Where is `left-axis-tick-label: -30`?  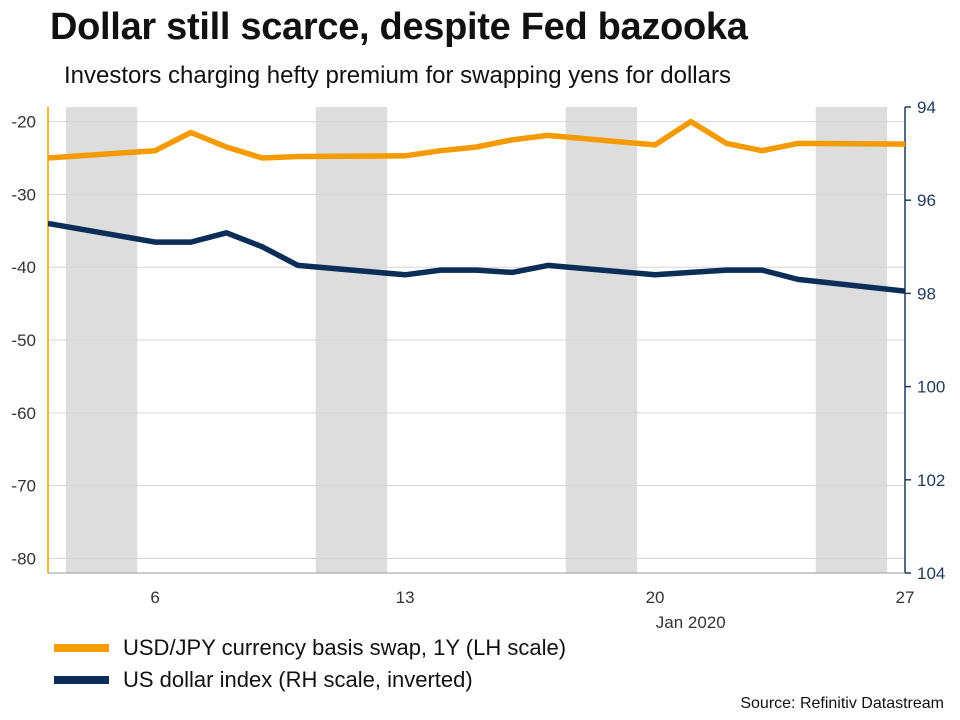
left-axis-tick-label: -30 is located at coordinates (23, 194).